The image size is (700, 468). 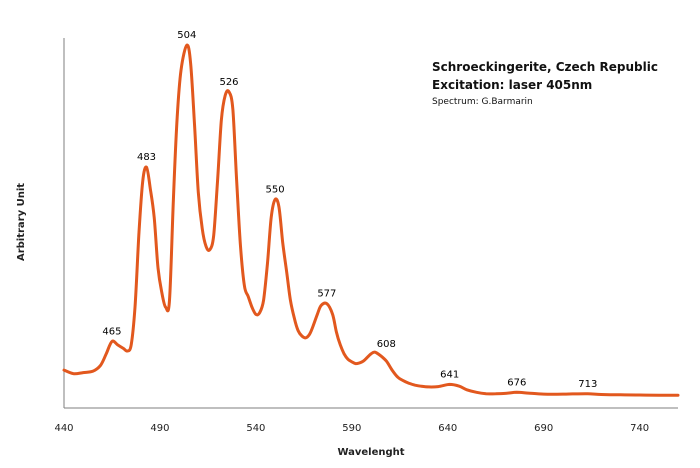 I want to click on peak-label: 641, so click(x=449, y=374).